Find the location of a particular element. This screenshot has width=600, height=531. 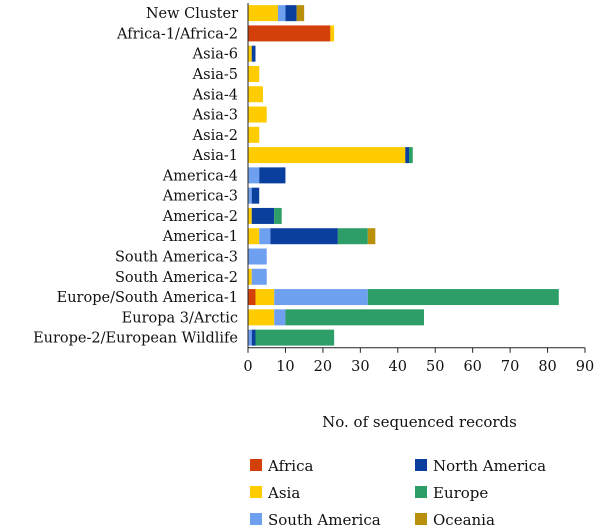

x-tick-label-90: 90 is located at coordinates (585, 367).